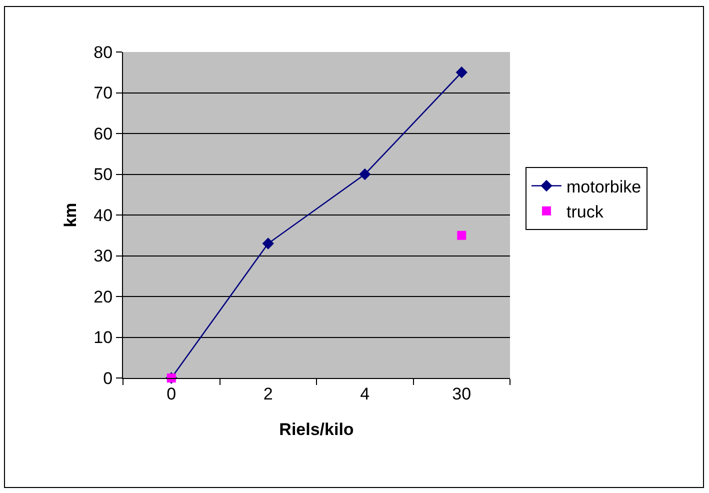 The height and width of the screenshot is (493, 709). I want to click on x-axis-title: Riels/kilo, so click(316, 429).